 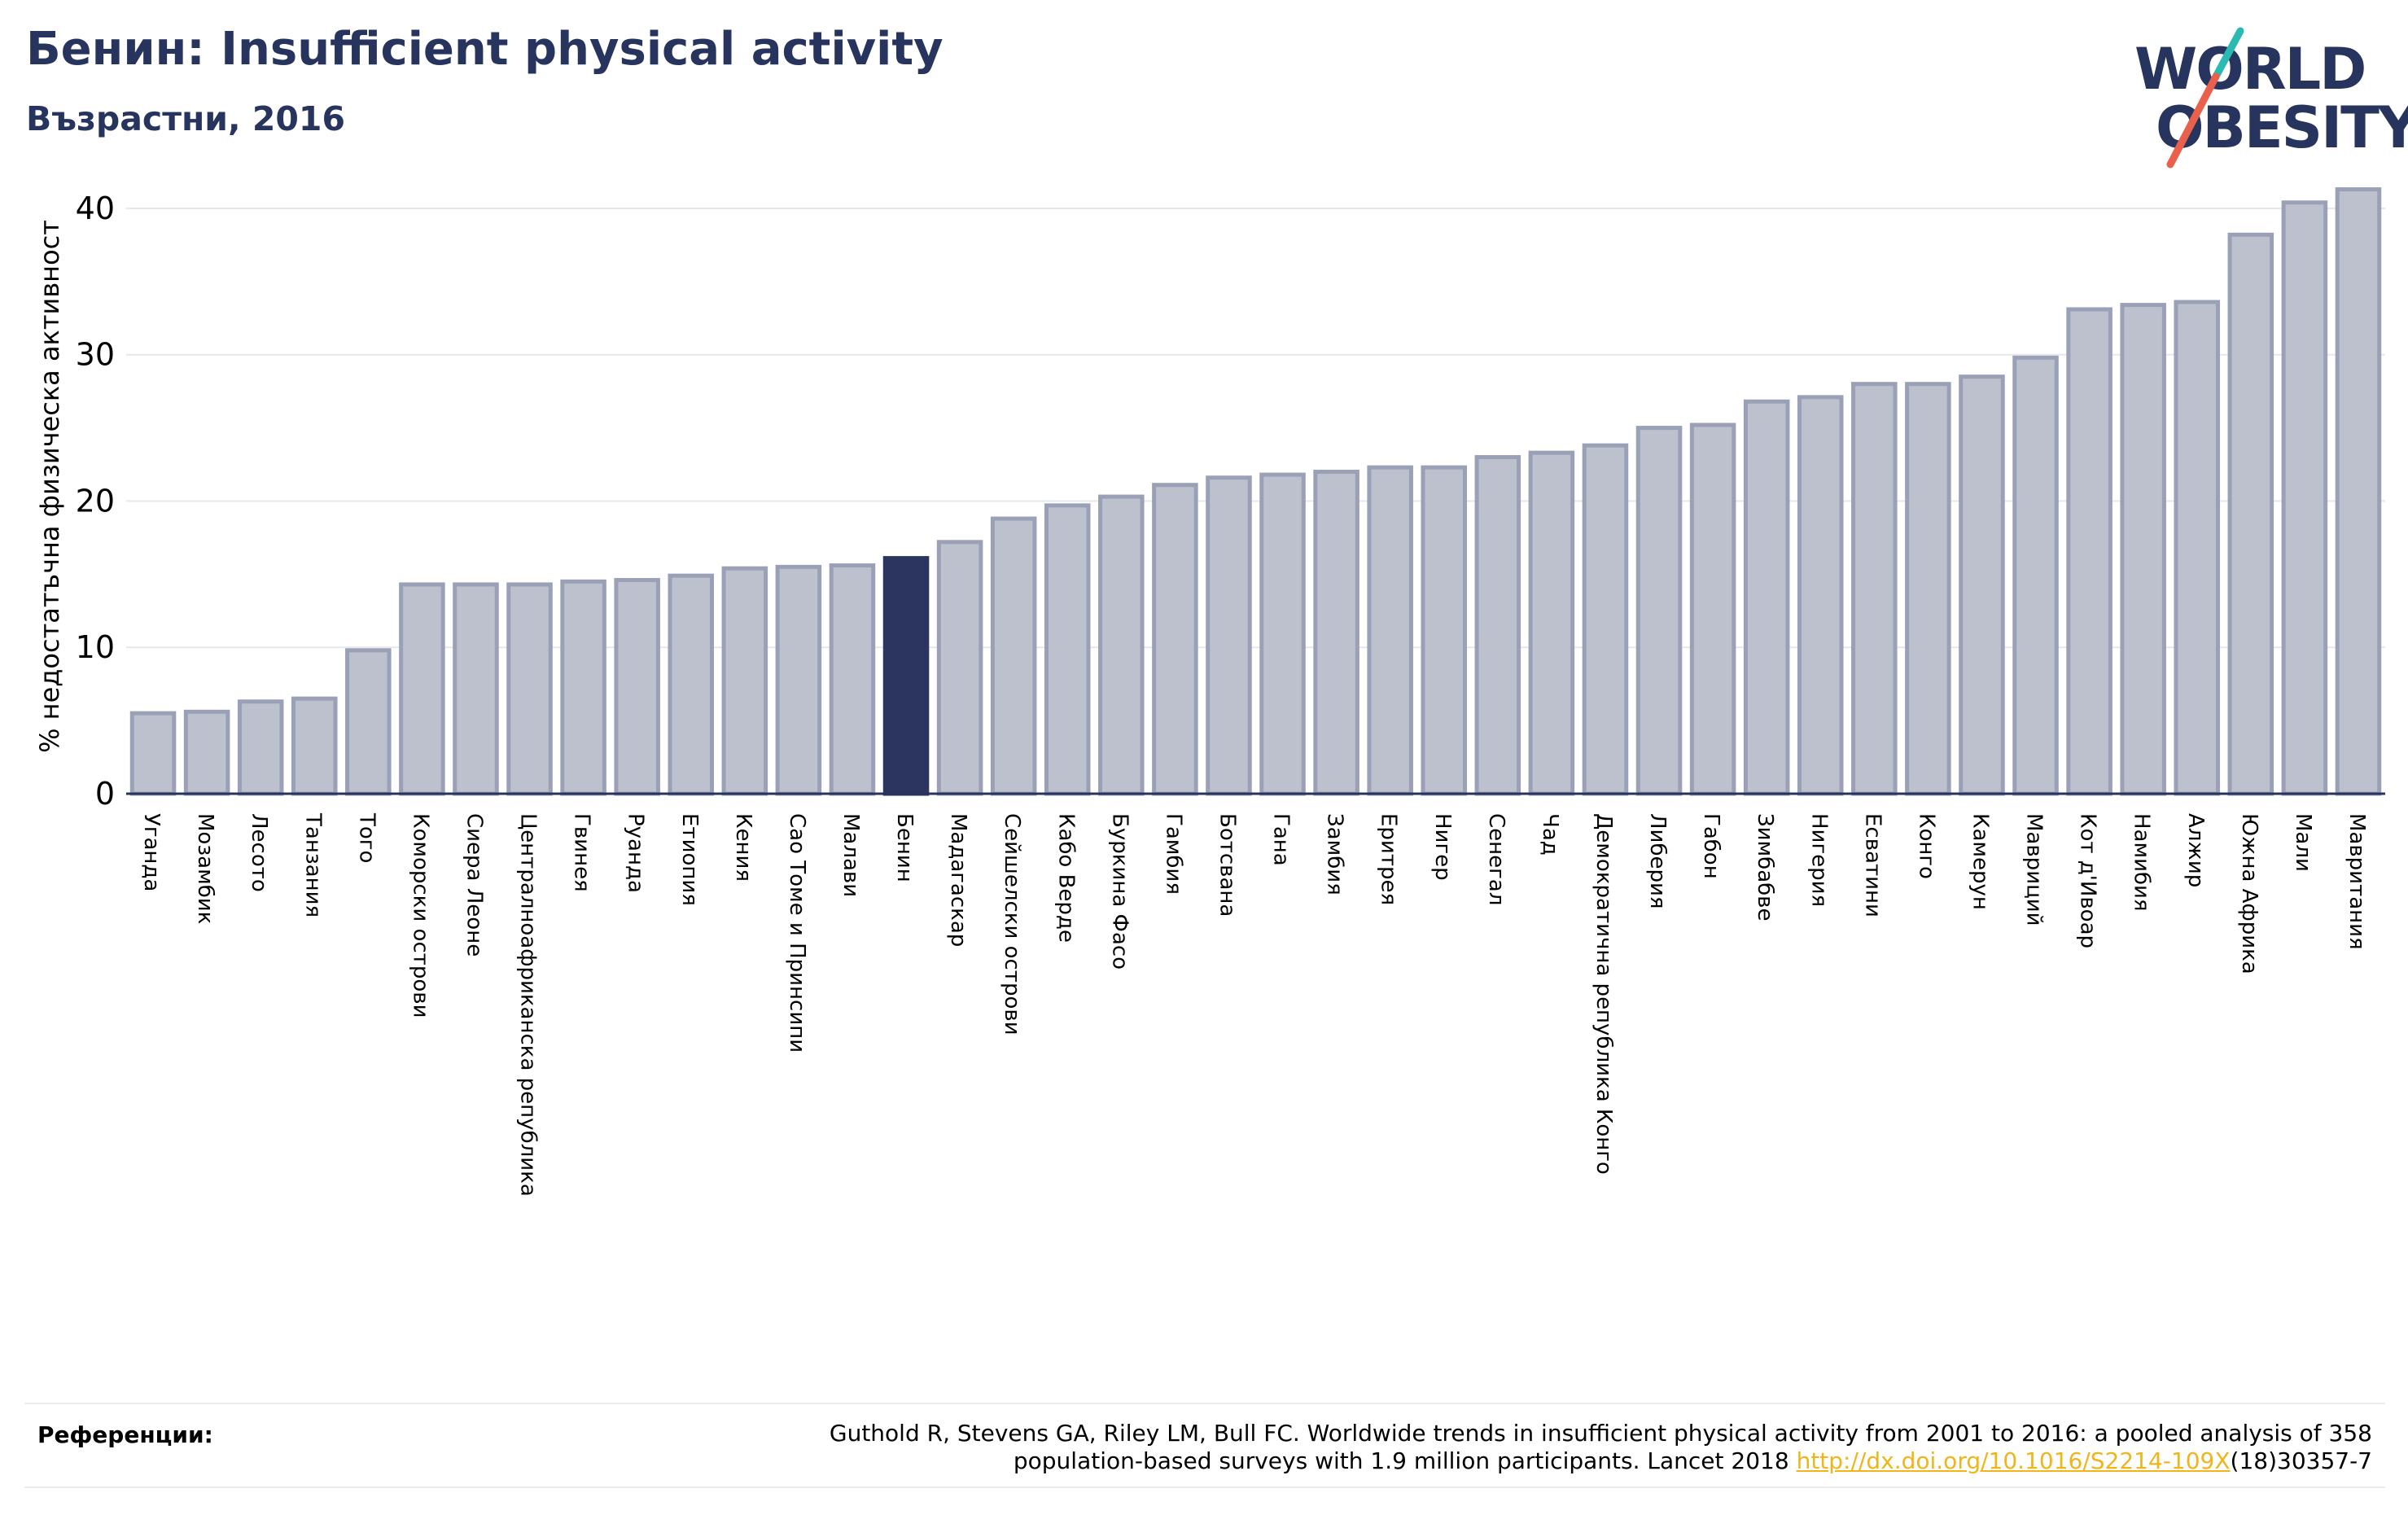 I want to click on x-tick-label: Чад, so click(x=1550, y=835).